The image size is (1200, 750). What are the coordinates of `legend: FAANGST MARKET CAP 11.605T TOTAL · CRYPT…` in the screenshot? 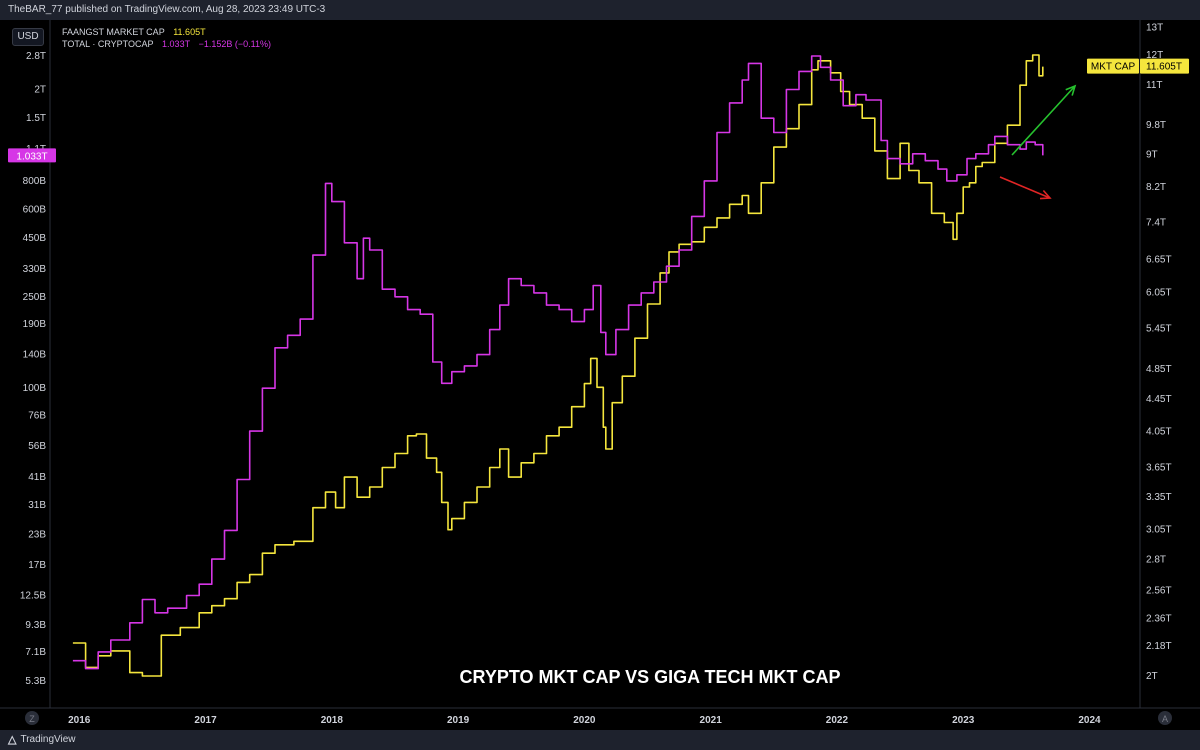 It's located at (169, 38).